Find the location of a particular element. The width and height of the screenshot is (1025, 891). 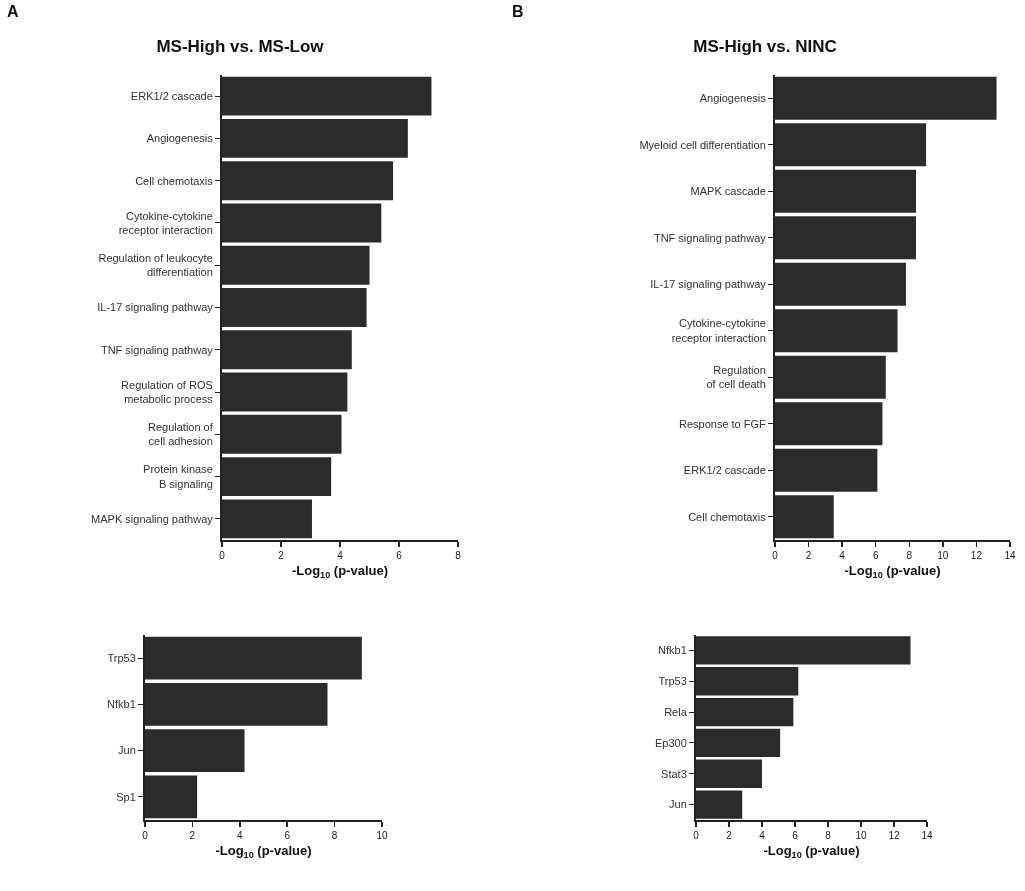

y-tick-label: MAPK cascade is located at coordinates (728, 191).